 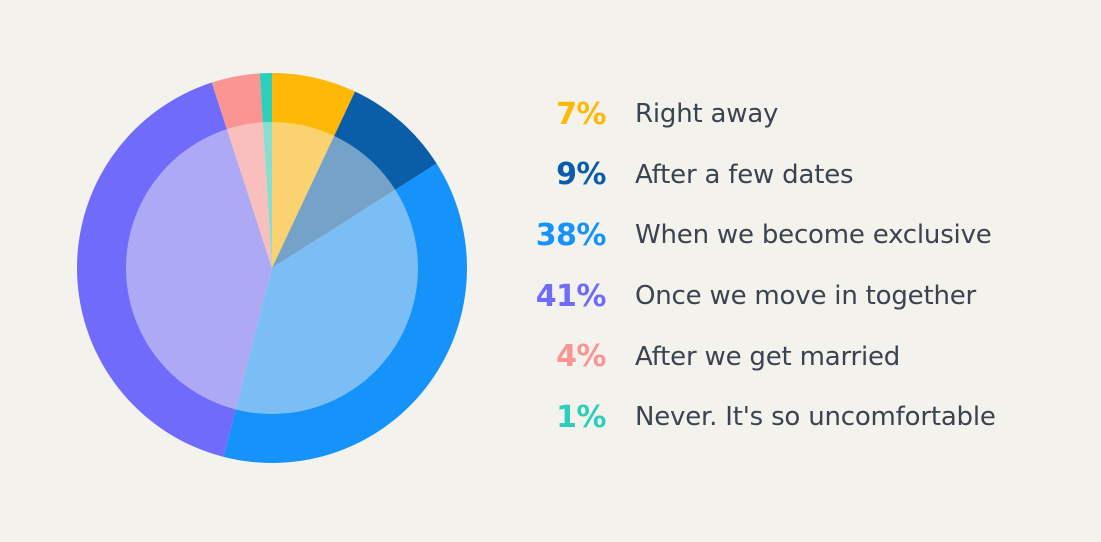 What do you see at coordinates (571, 235) in the screenshot?
I see `legend-percent: 38%` at bounding box center [571, 235].